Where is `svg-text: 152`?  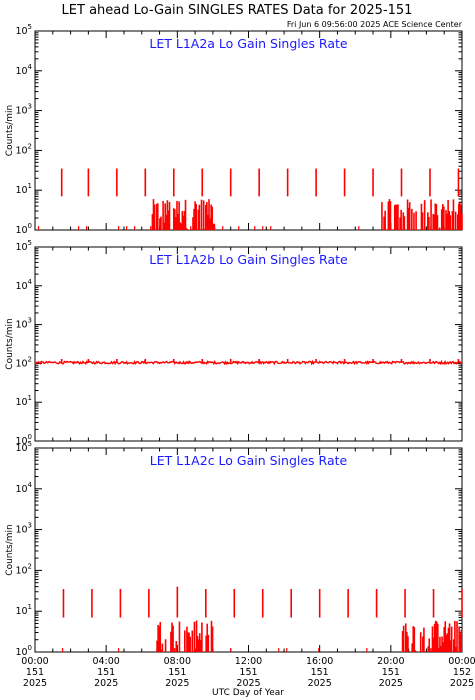 svg-text: 152 is located at coordinates (462, 672).